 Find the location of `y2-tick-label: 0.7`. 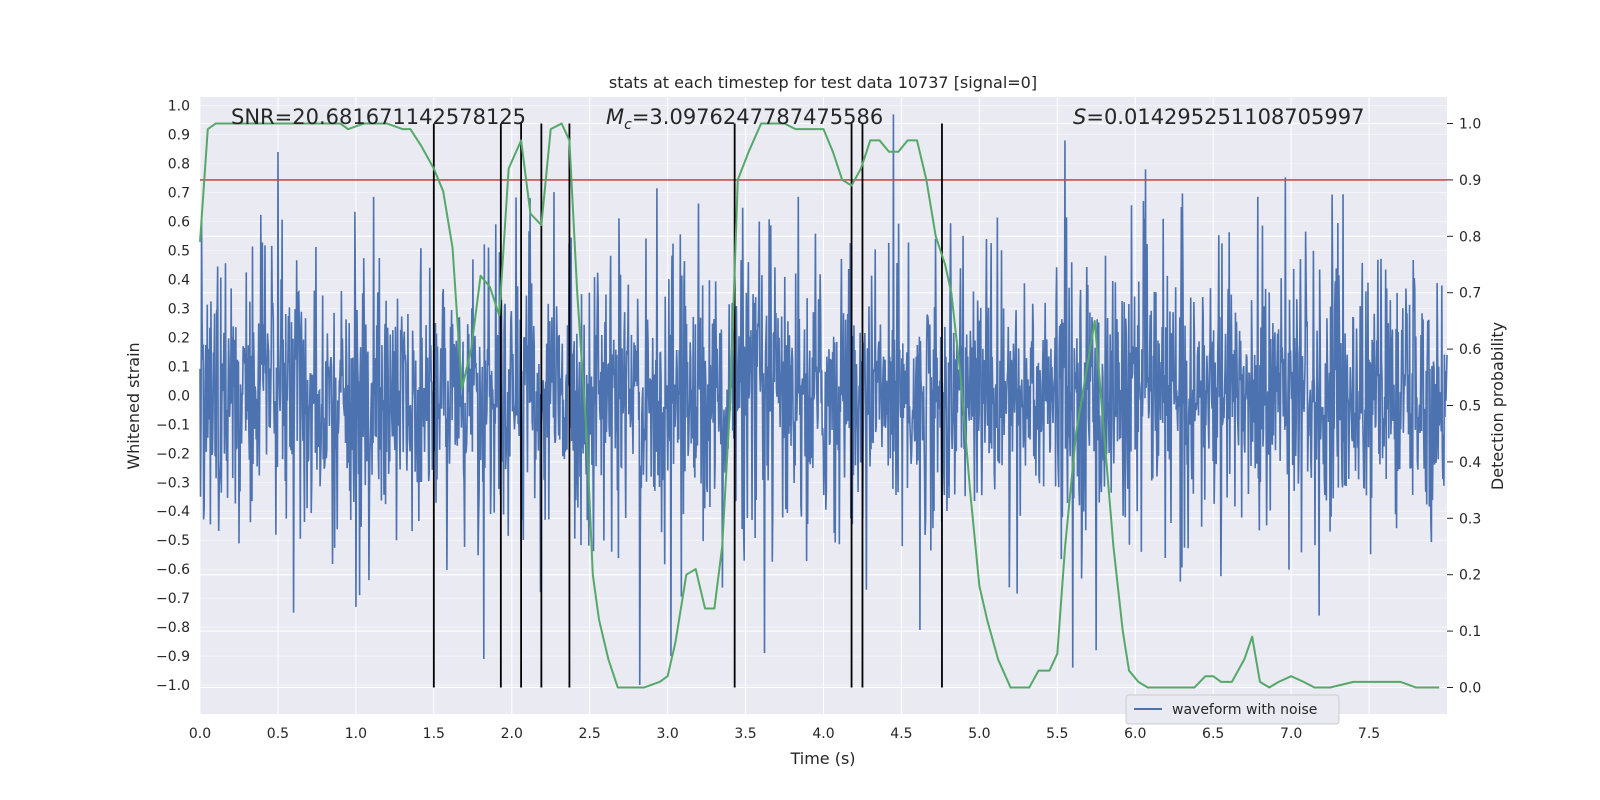

y2-tick-label: 0.7 is located at coordinates (1470, 294).